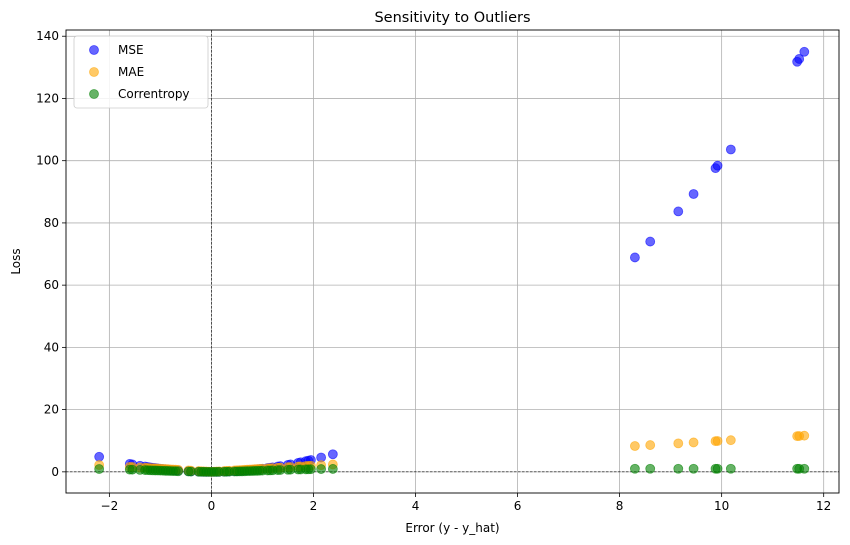 This screenshot has width=850, height=545. What do you see at coordinates (314, 506) in the screenshot?
I see `x-tick-label: 2` at bounding box center [314, 506].